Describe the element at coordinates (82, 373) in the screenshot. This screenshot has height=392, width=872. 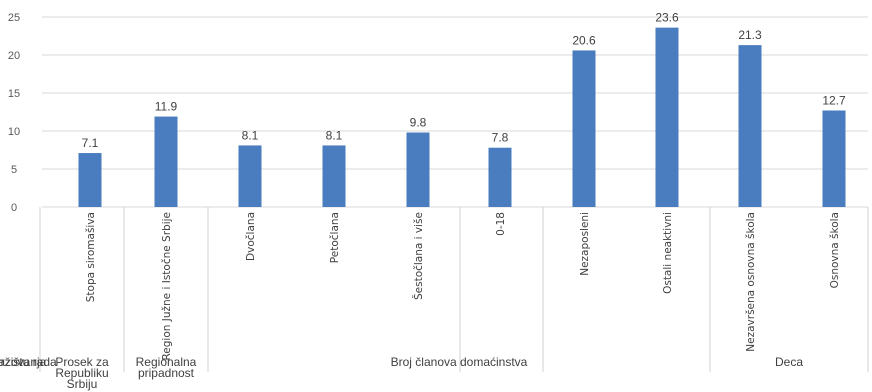
I see `group-label: Prosek za Republiku Srbiju` at that location.